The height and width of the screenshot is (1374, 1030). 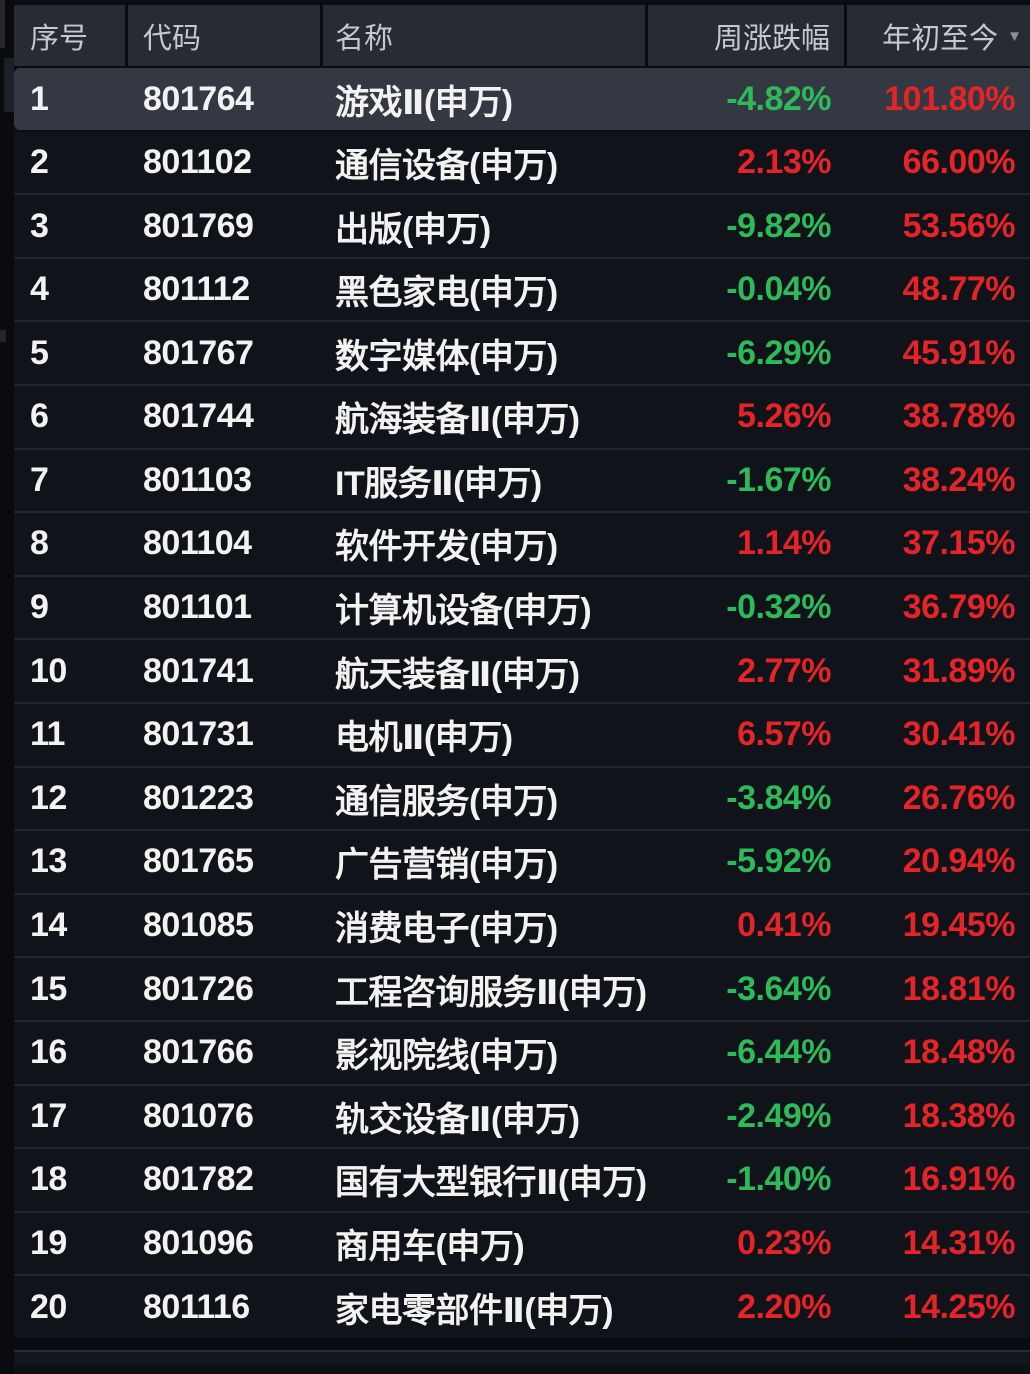 What do you see at coordinates (959, 1052) in the screenshot?
I see `row-ytd-change: 18.48%` at bounding box center [959, 1052].